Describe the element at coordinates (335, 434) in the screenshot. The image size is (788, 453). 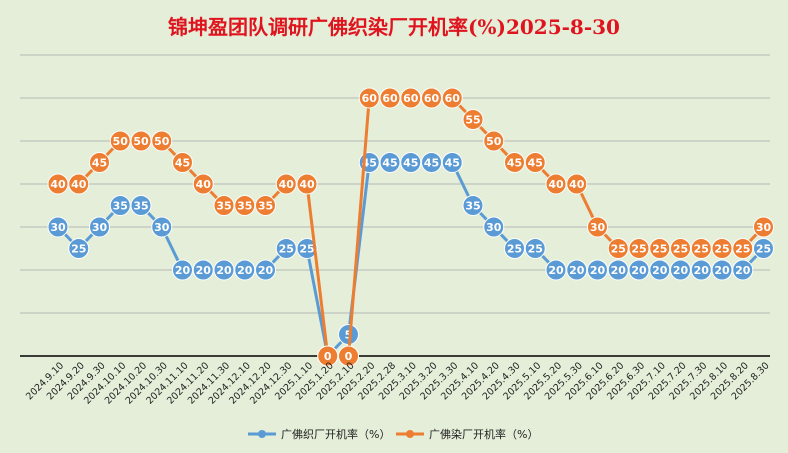
I see `legend-label-0: 广佛织厂开机率（%）` at that location.